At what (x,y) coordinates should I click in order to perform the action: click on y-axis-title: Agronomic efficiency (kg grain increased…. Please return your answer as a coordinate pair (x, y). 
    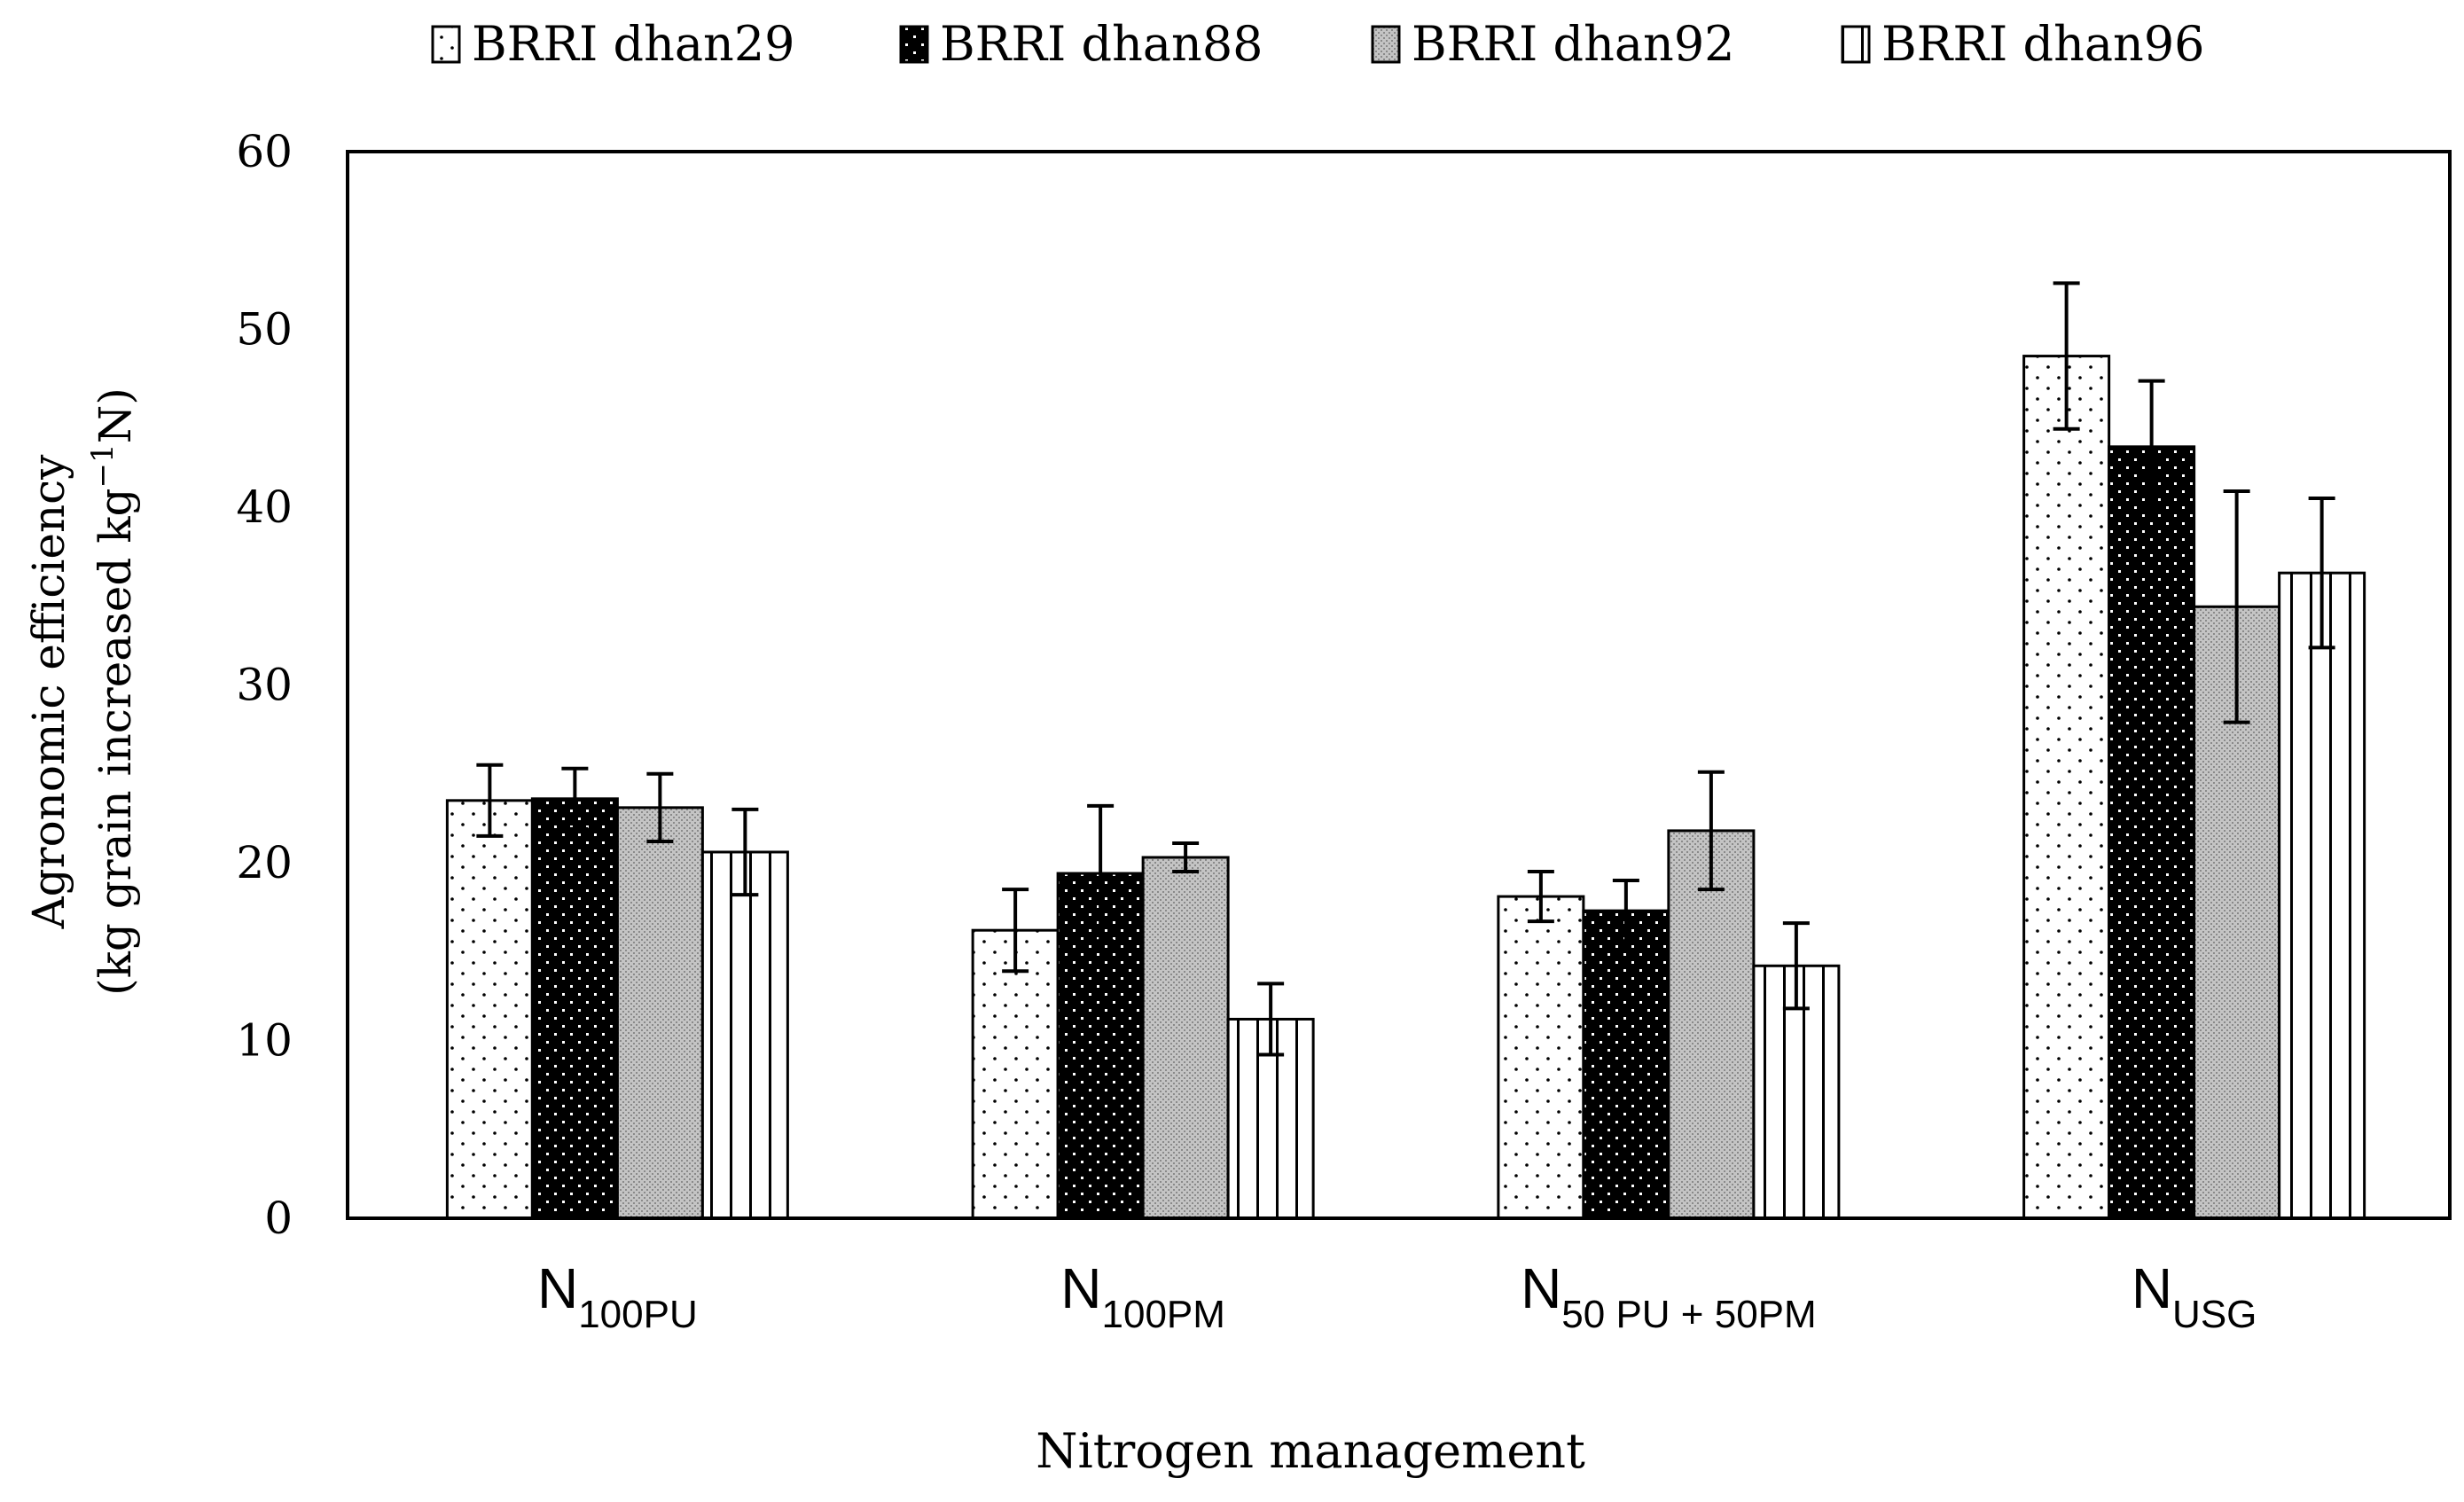
    Looking at the image, I should click on (82, 691).